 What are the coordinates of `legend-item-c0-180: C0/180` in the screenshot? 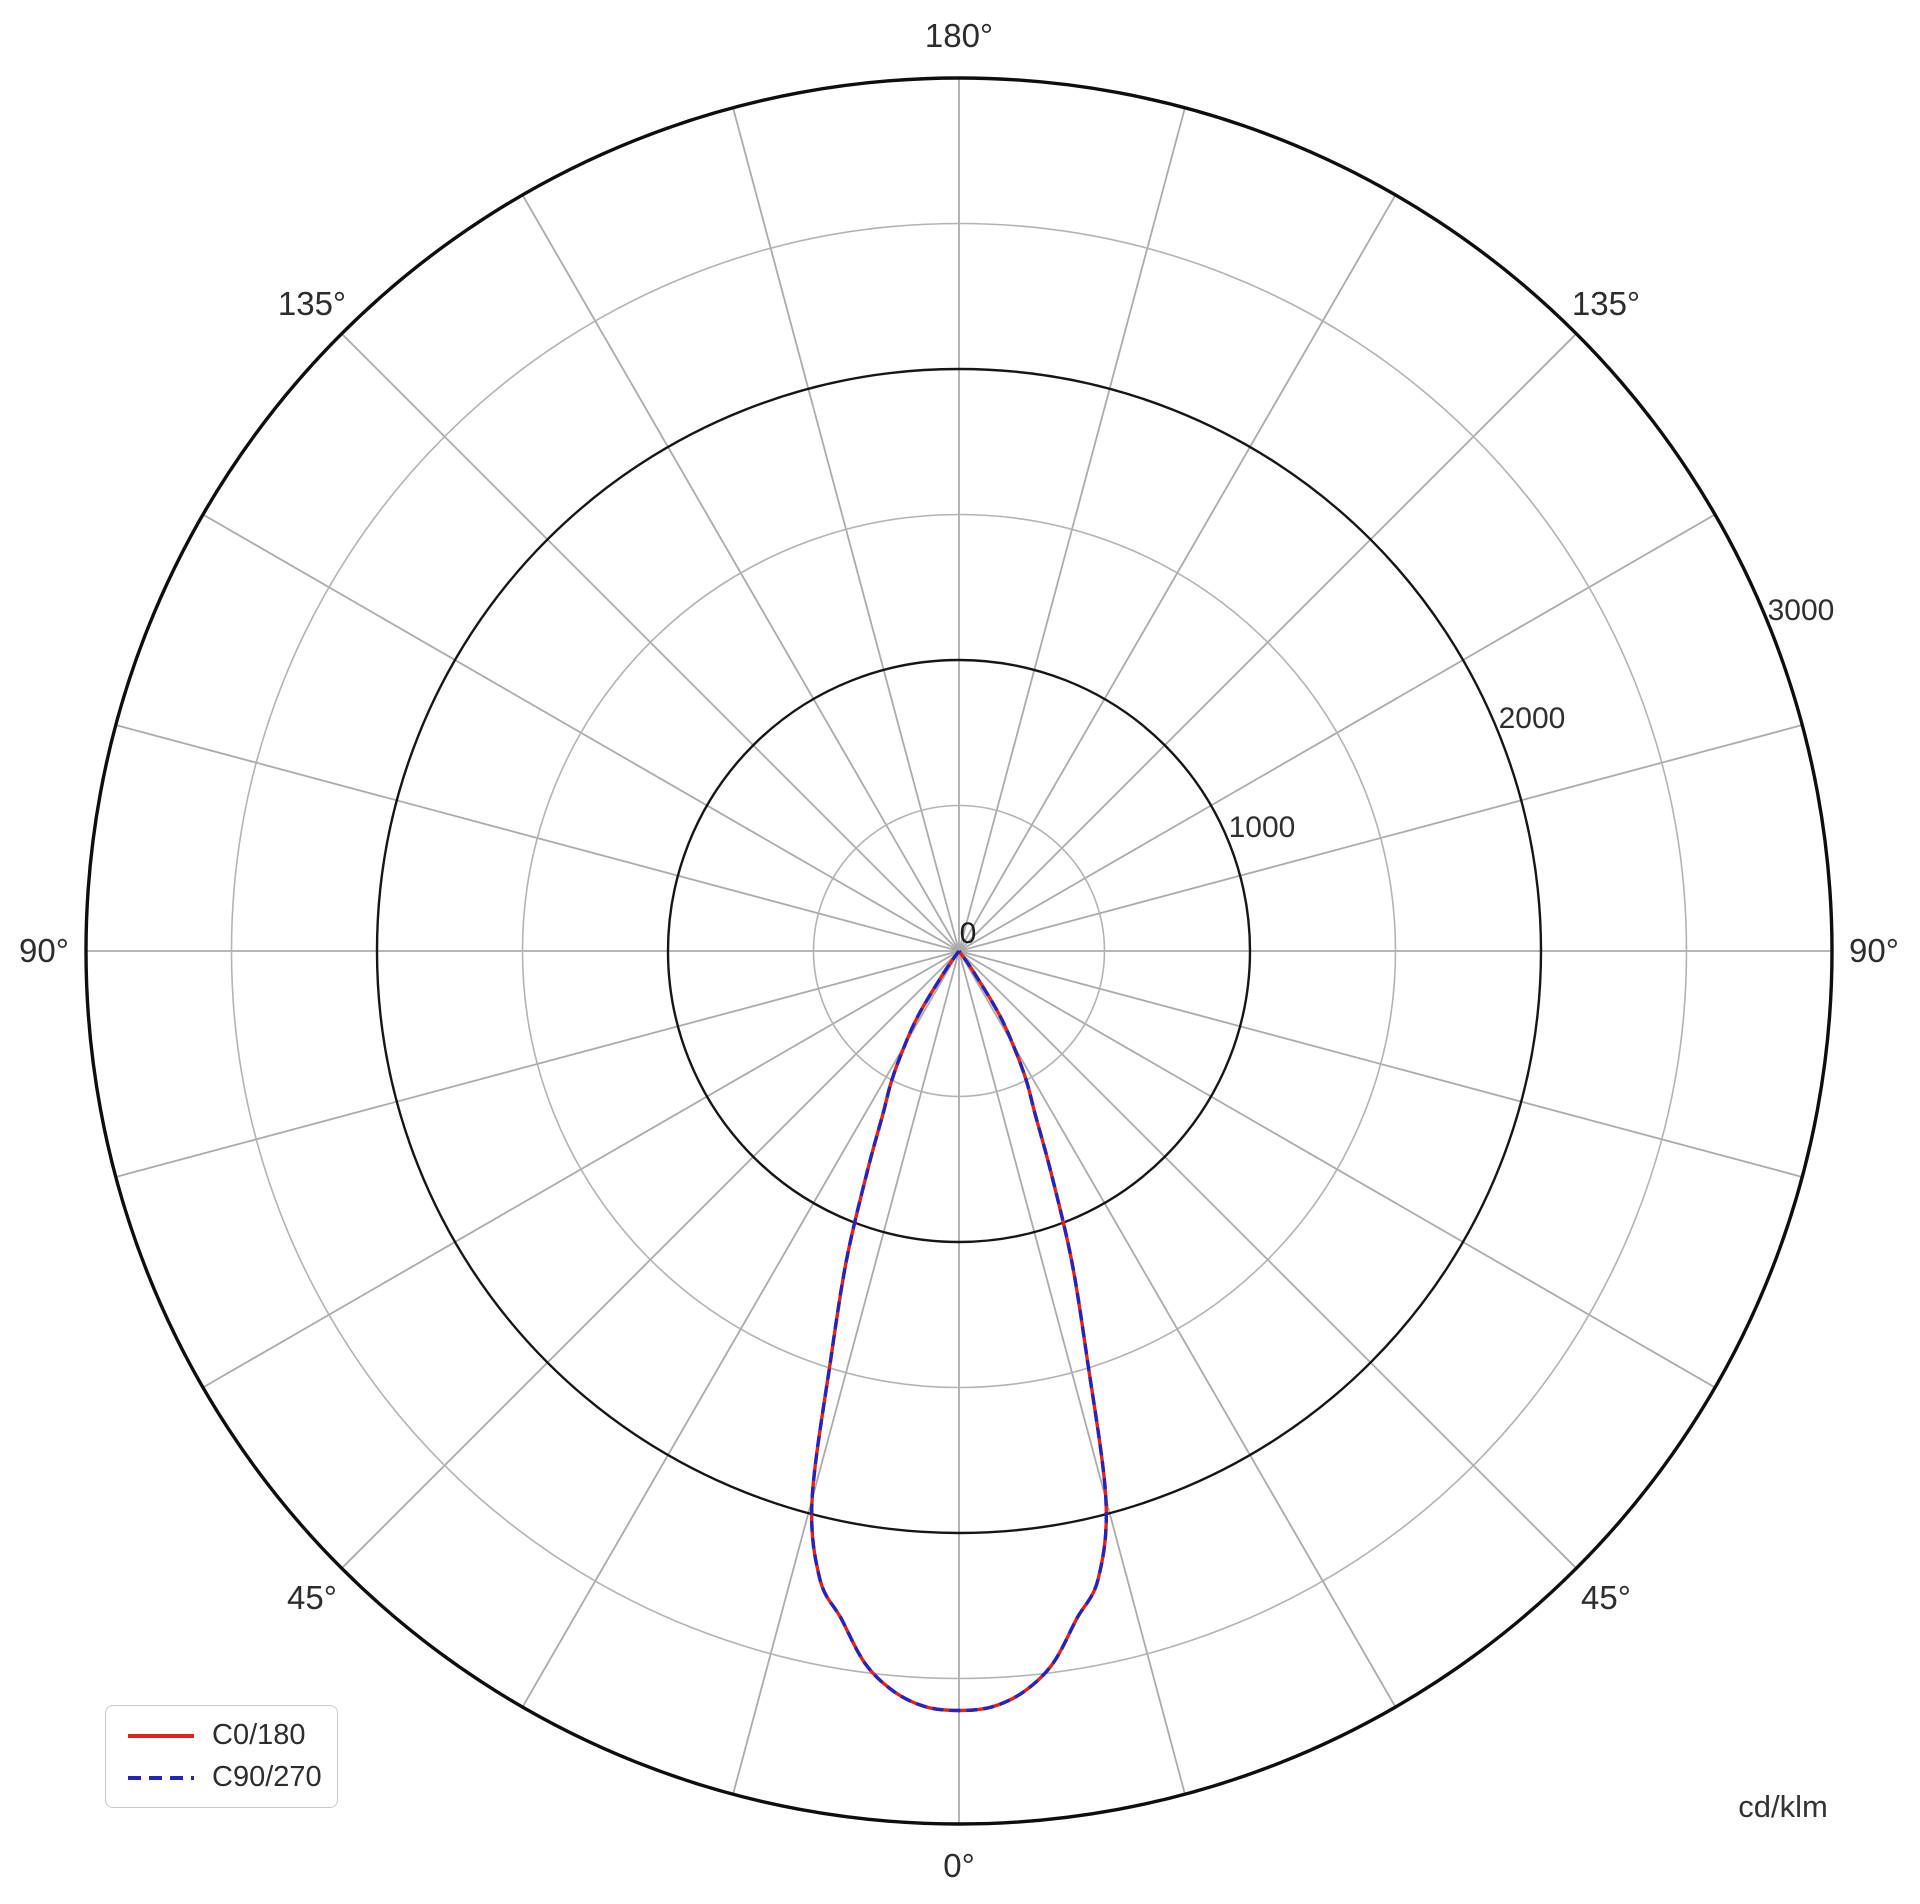 It's located at (231, 1735).